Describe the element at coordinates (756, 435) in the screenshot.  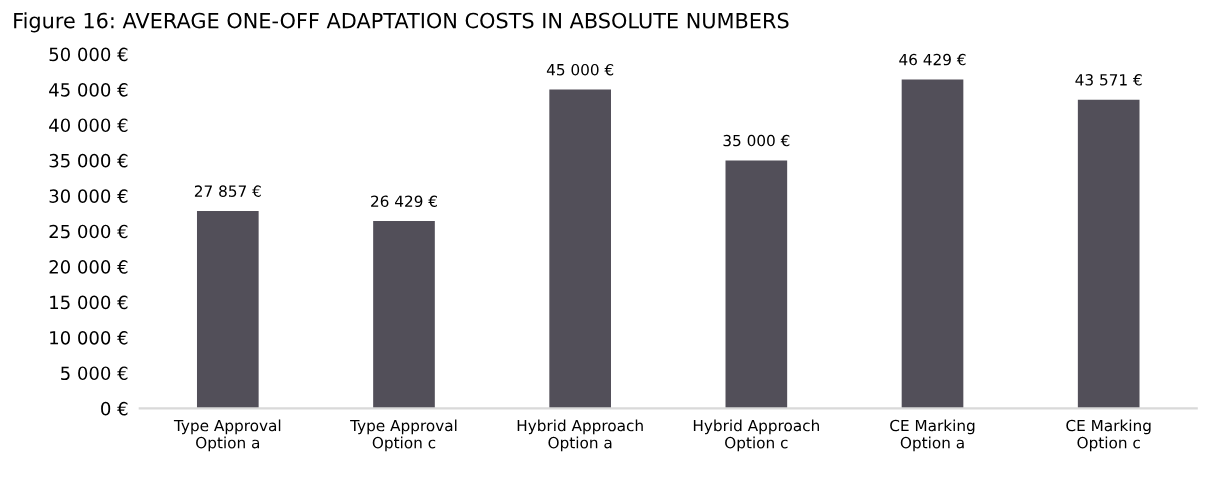
I see `x-tick-label: Hybrid Approach Option c` at that location.